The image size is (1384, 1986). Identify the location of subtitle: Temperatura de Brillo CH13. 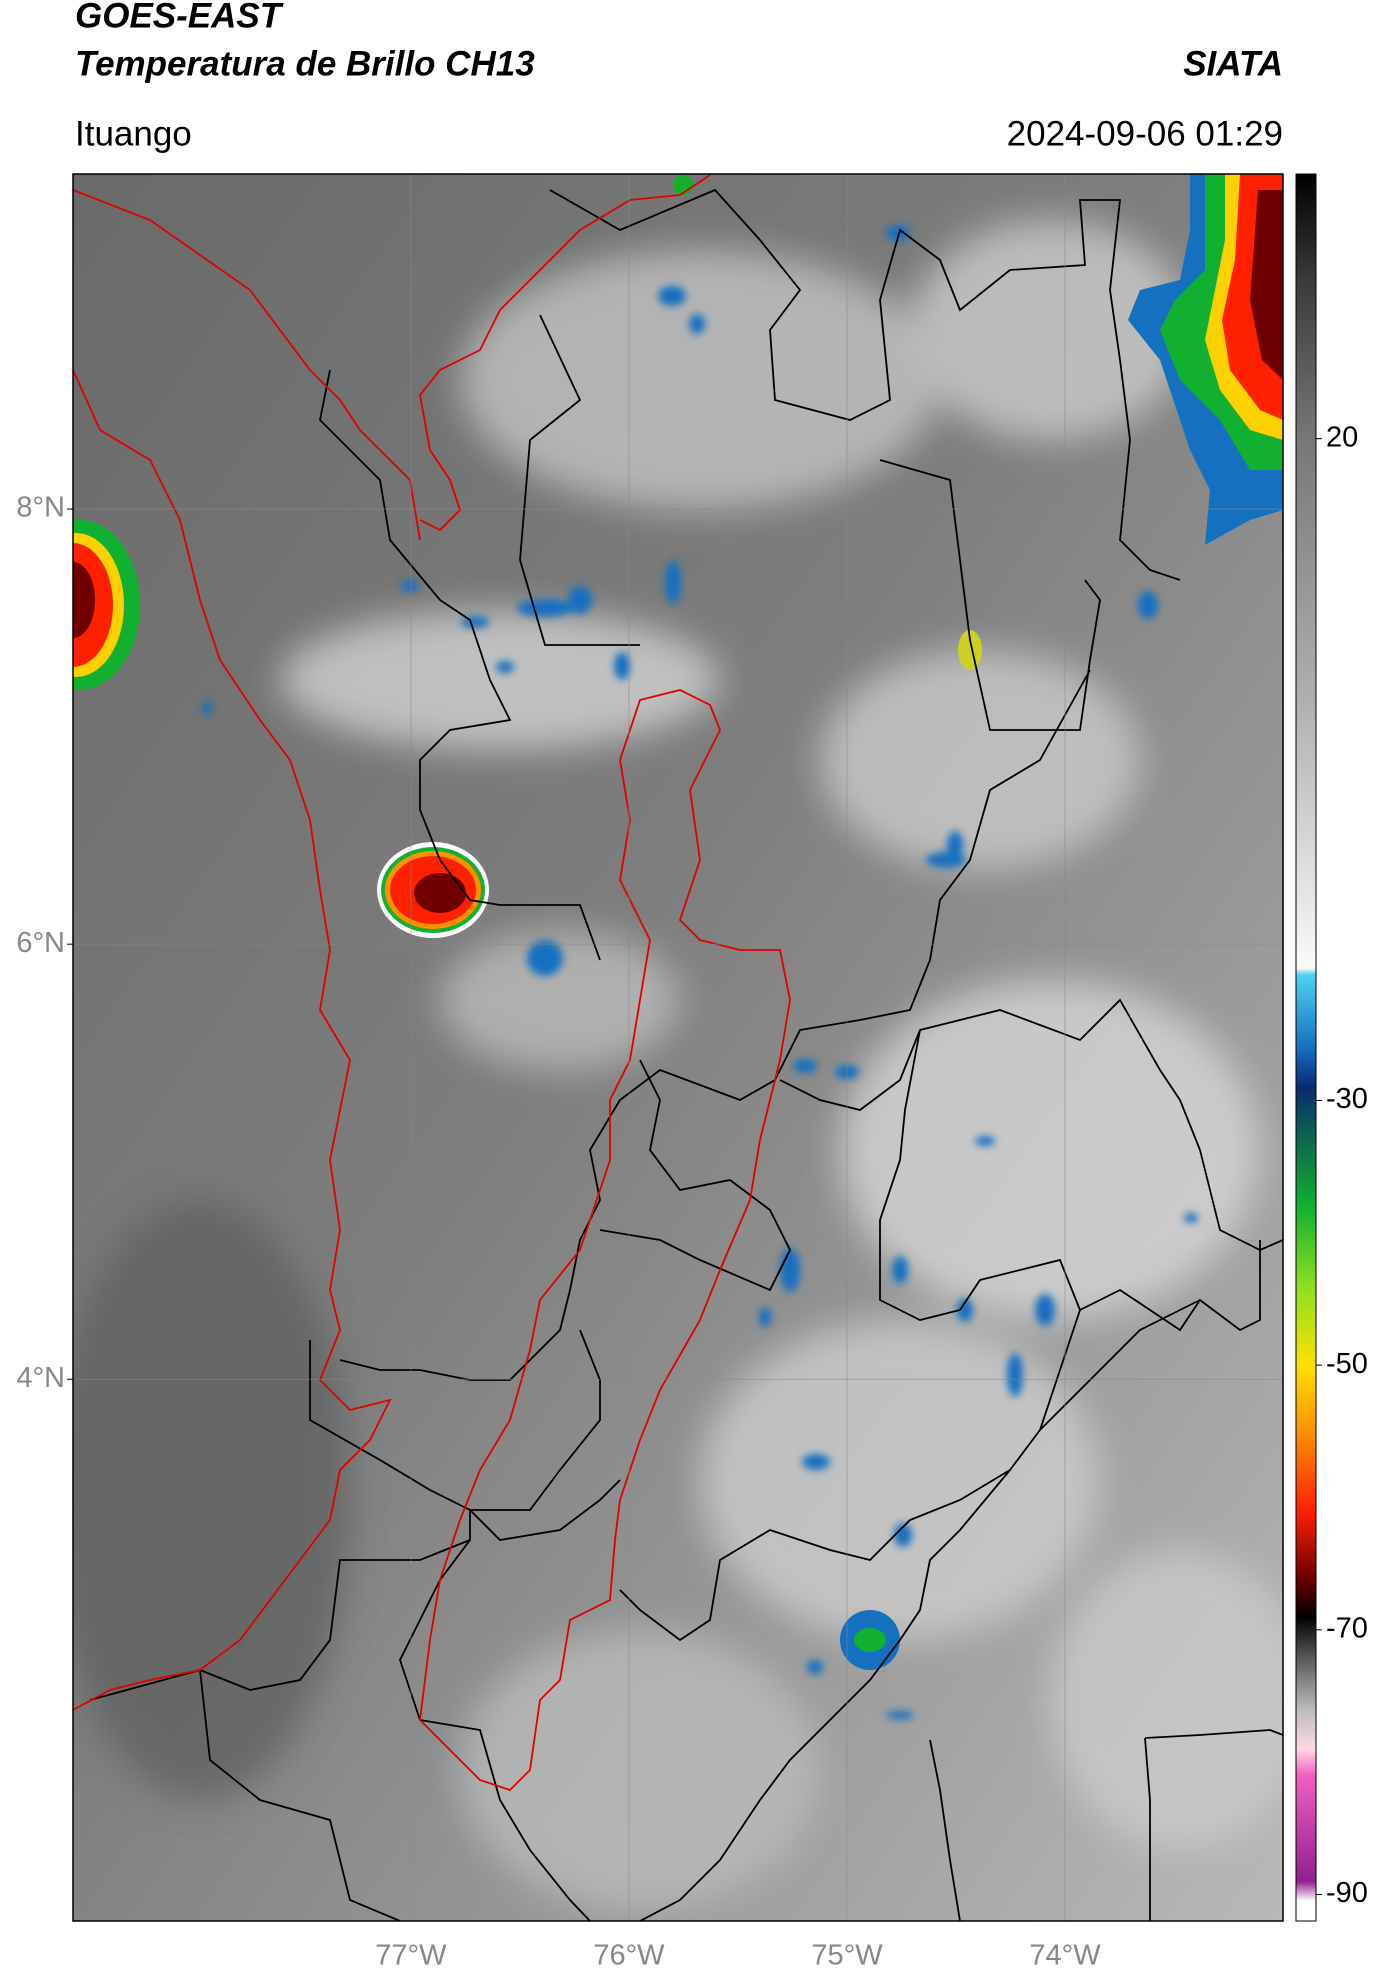
(305, 63).